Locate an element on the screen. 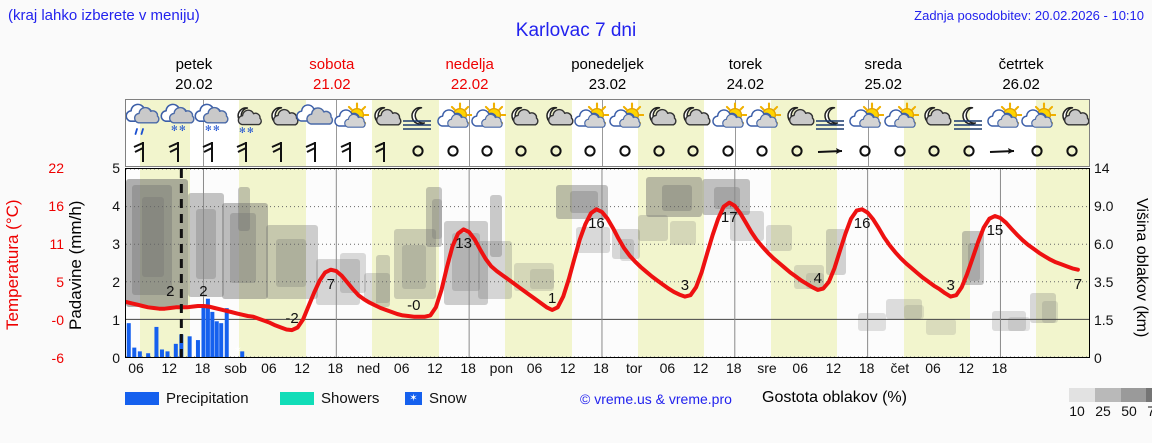  day-header-ponedeljek: ponedeljek 23.02 is located at coordinates (608, 77).